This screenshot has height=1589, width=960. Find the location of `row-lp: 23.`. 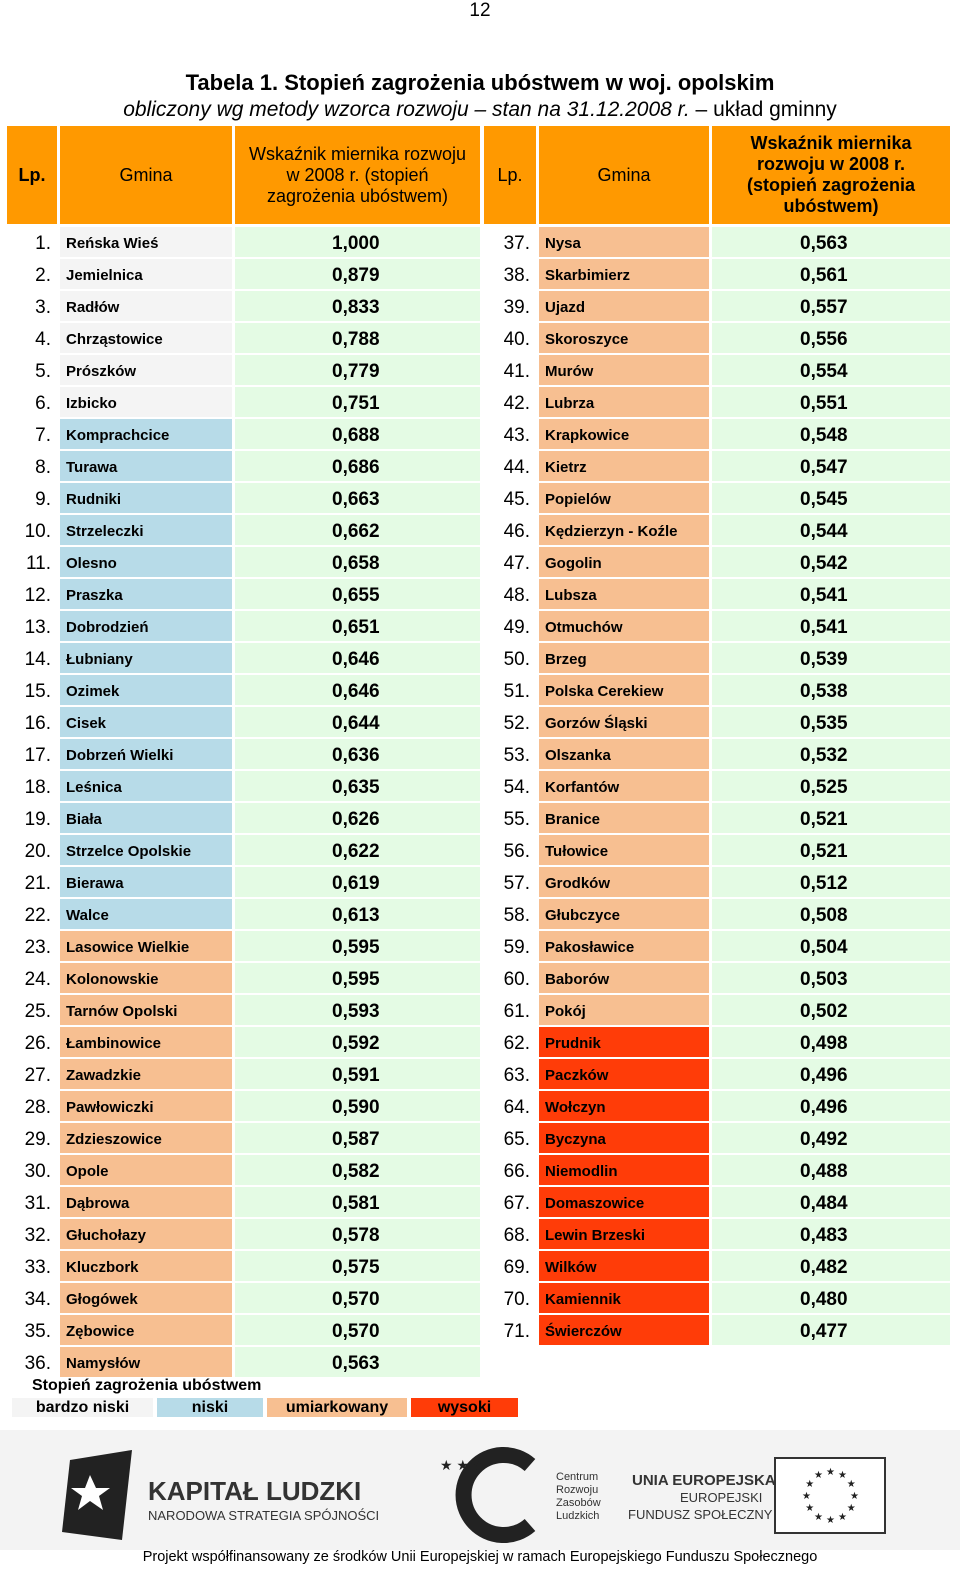

row-lp: 23. is located at coordinates (37, 947).